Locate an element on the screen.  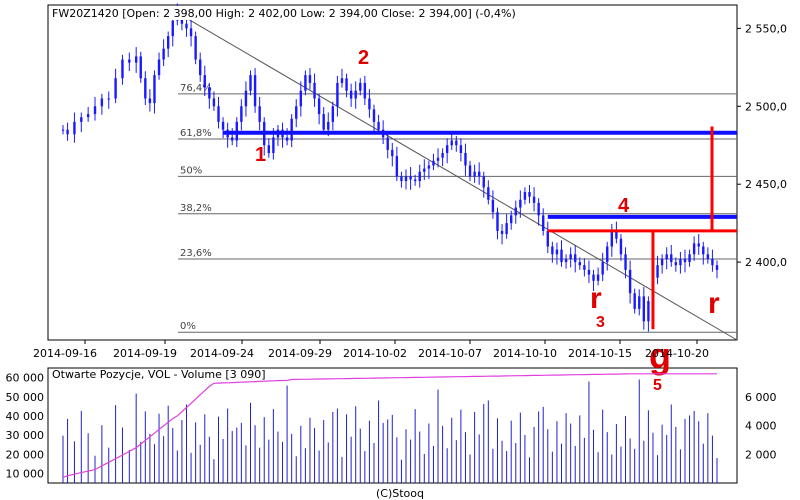
volume-left-tick-label: 40 000 is located at coordinates (25, 416).